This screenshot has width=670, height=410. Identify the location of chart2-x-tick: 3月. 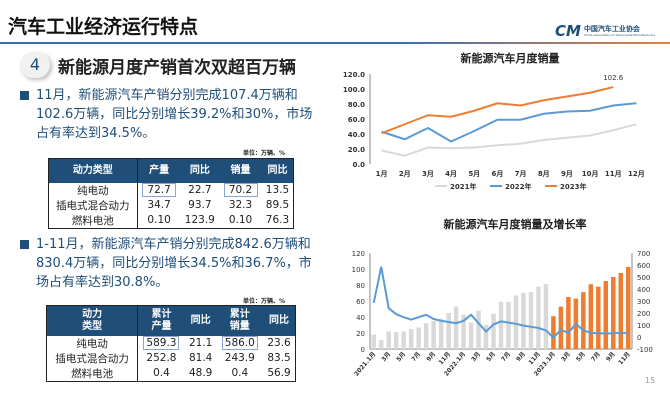
(475, 356).